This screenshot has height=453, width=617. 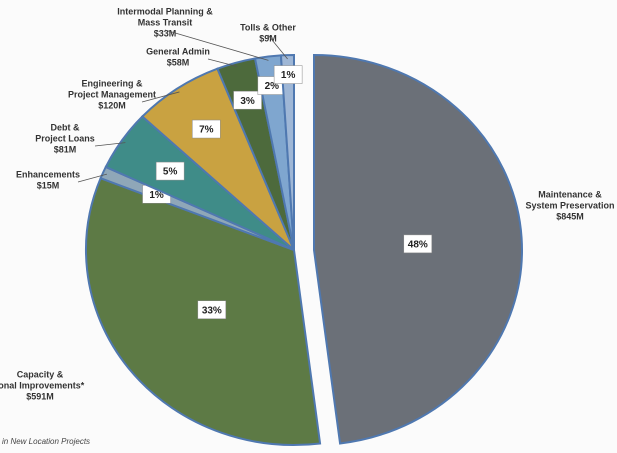 I want to click on callout-label: Debt &, so click(x=66, y=127).